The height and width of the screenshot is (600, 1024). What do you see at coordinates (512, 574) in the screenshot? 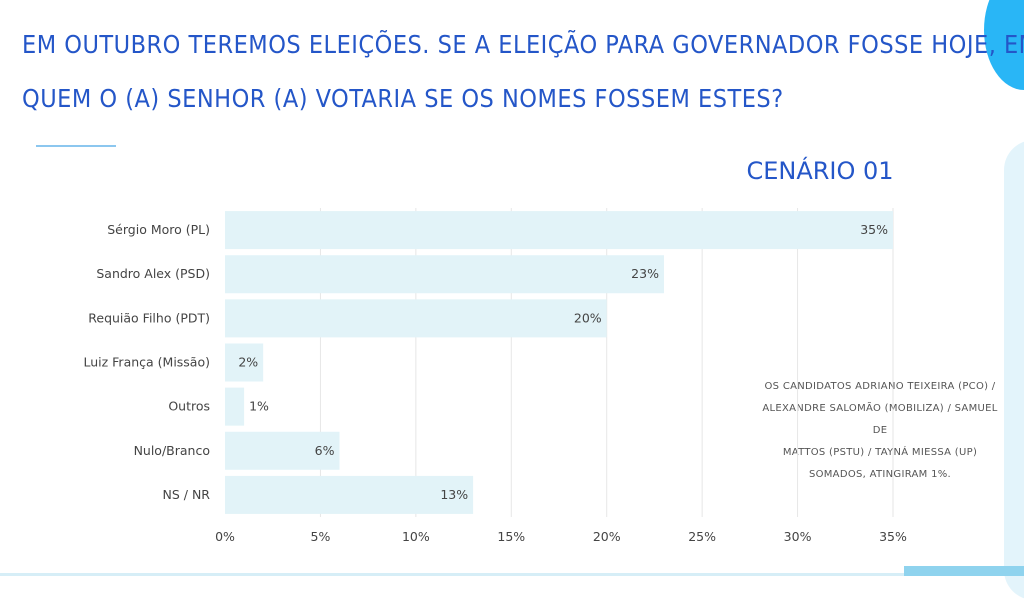
I see `decorative-bottom-line` at bounding box center [512, 574].